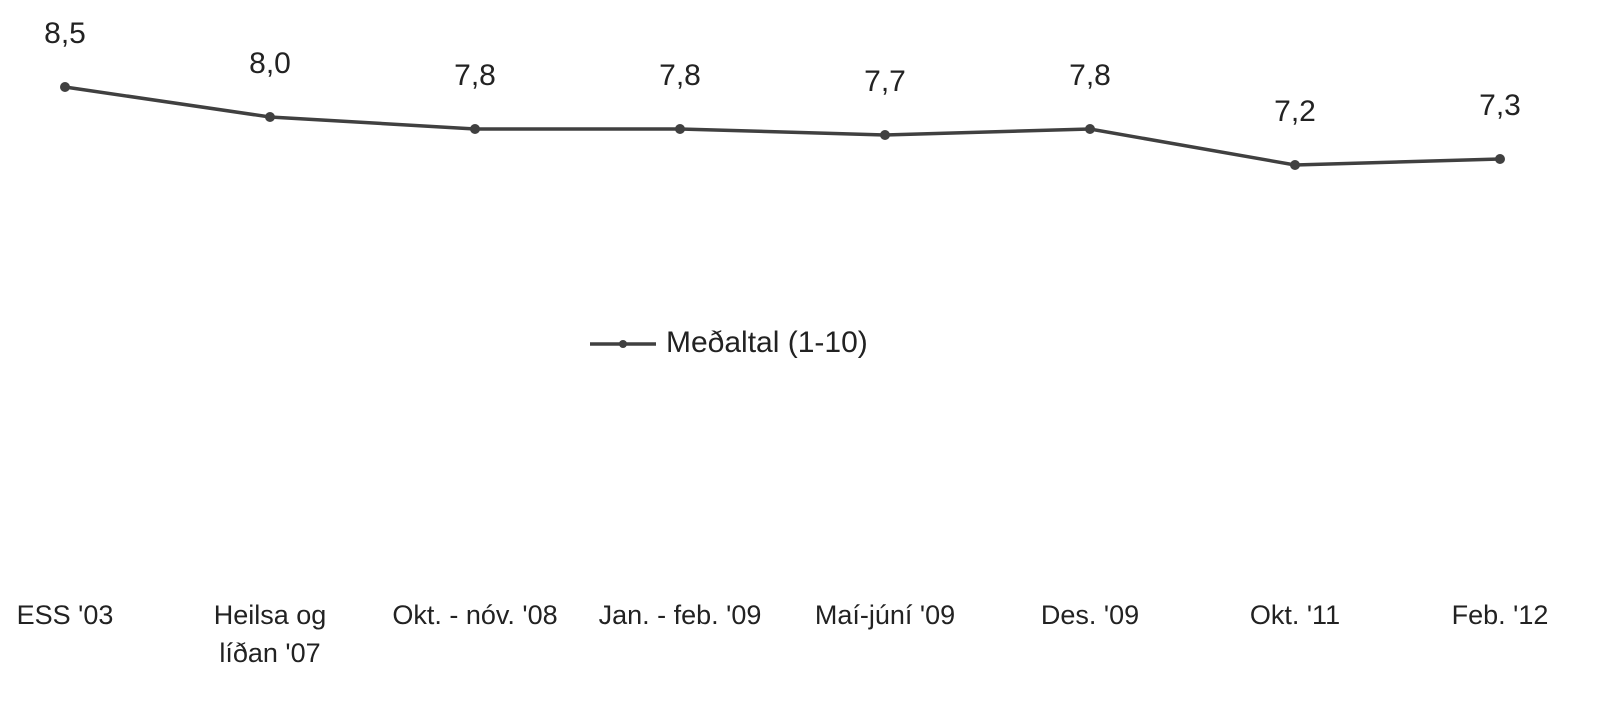 This screenshot has width=1601, height=707. Describe the element at coordinates (1090, 615) in the screenshot. I see `x-tick-label: Des. '09` at that location.